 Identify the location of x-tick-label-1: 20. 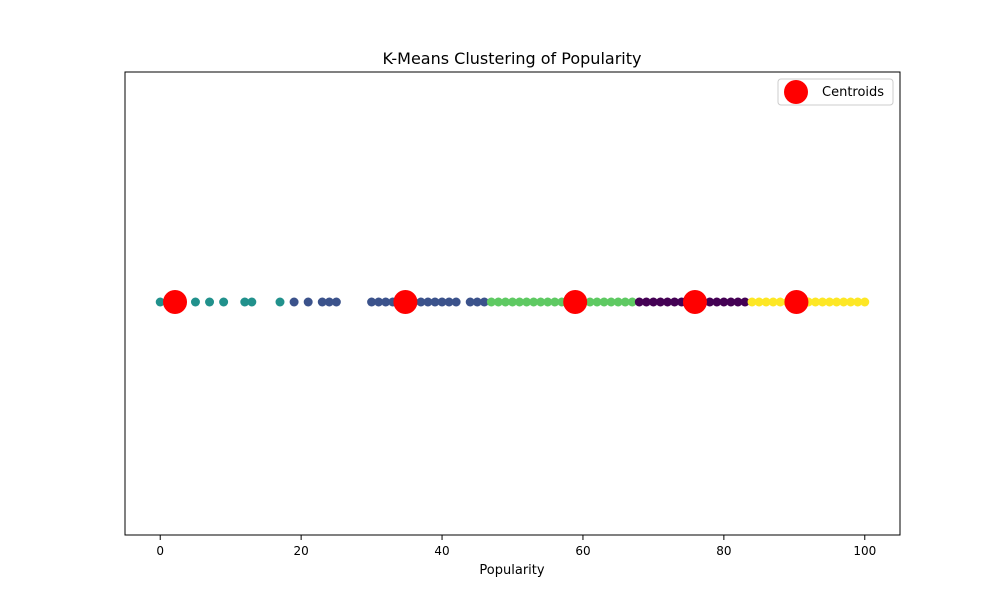
(300, 551).